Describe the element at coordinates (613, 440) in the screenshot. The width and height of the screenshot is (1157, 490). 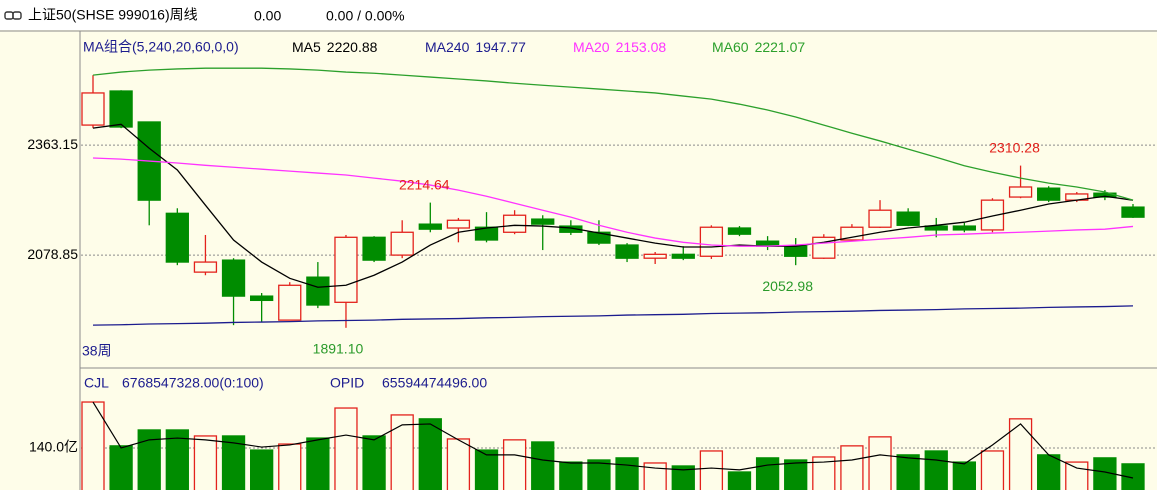
I see `volume-ma-line` at that location.